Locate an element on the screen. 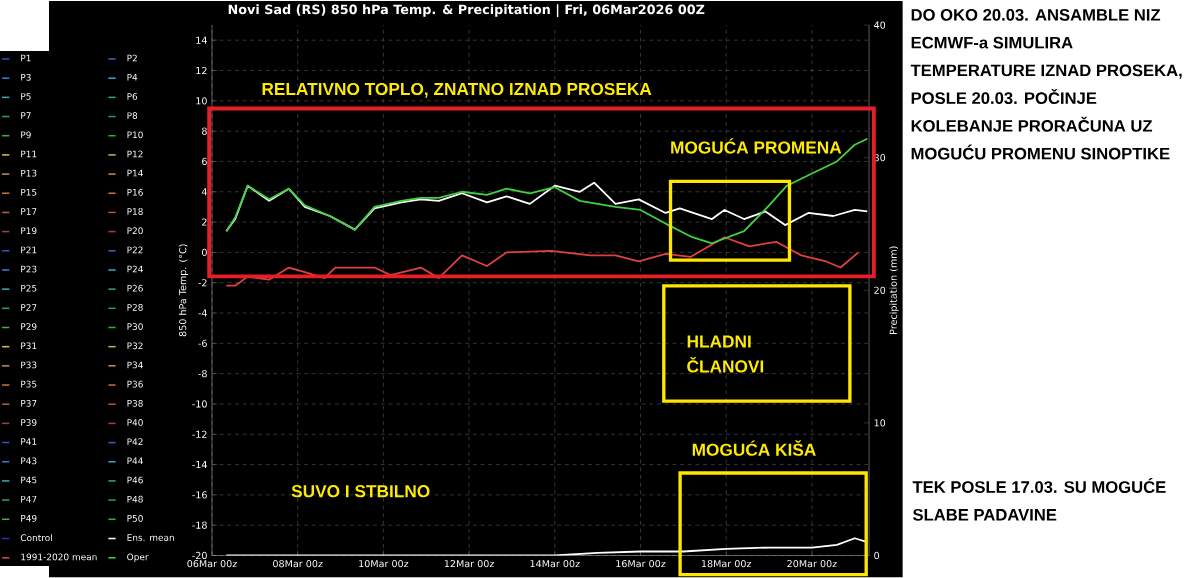  y-tick-label: -10 is located at coordinates (199, 404).